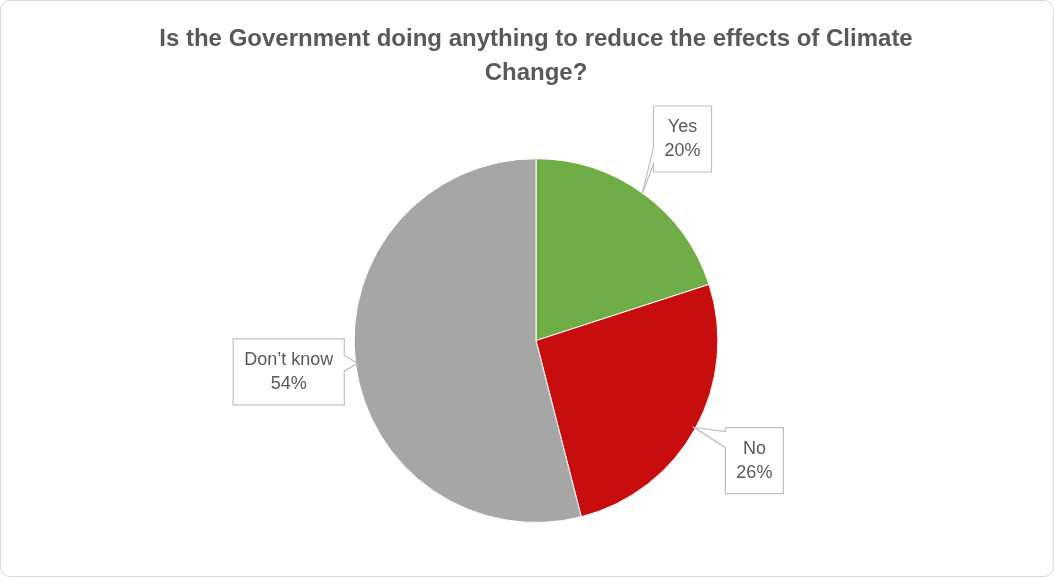  Describe the element at coordinates (289, 358) in the screenshot. I see `slice-label: Don’t know` at that location.